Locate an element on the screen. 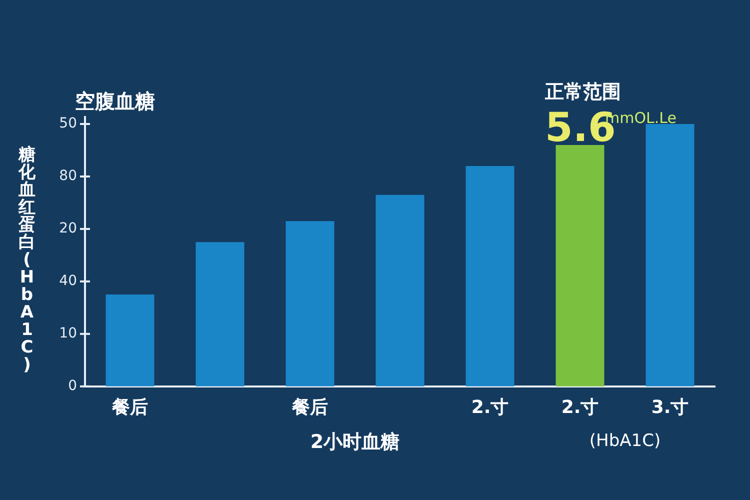  text: 10 is located at coordinates (68, 334).